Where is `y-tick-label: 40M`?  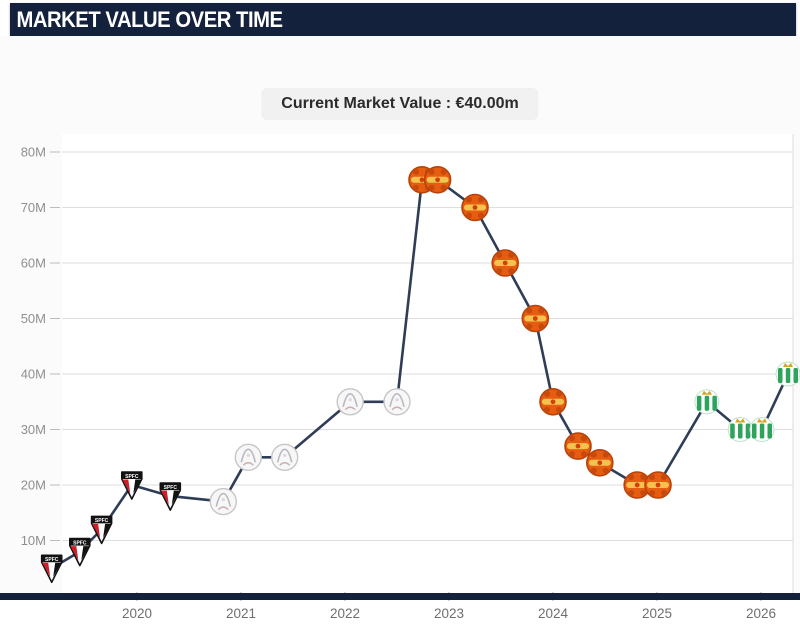 y-tick-label: 40M is located at coordinates (33, 374).